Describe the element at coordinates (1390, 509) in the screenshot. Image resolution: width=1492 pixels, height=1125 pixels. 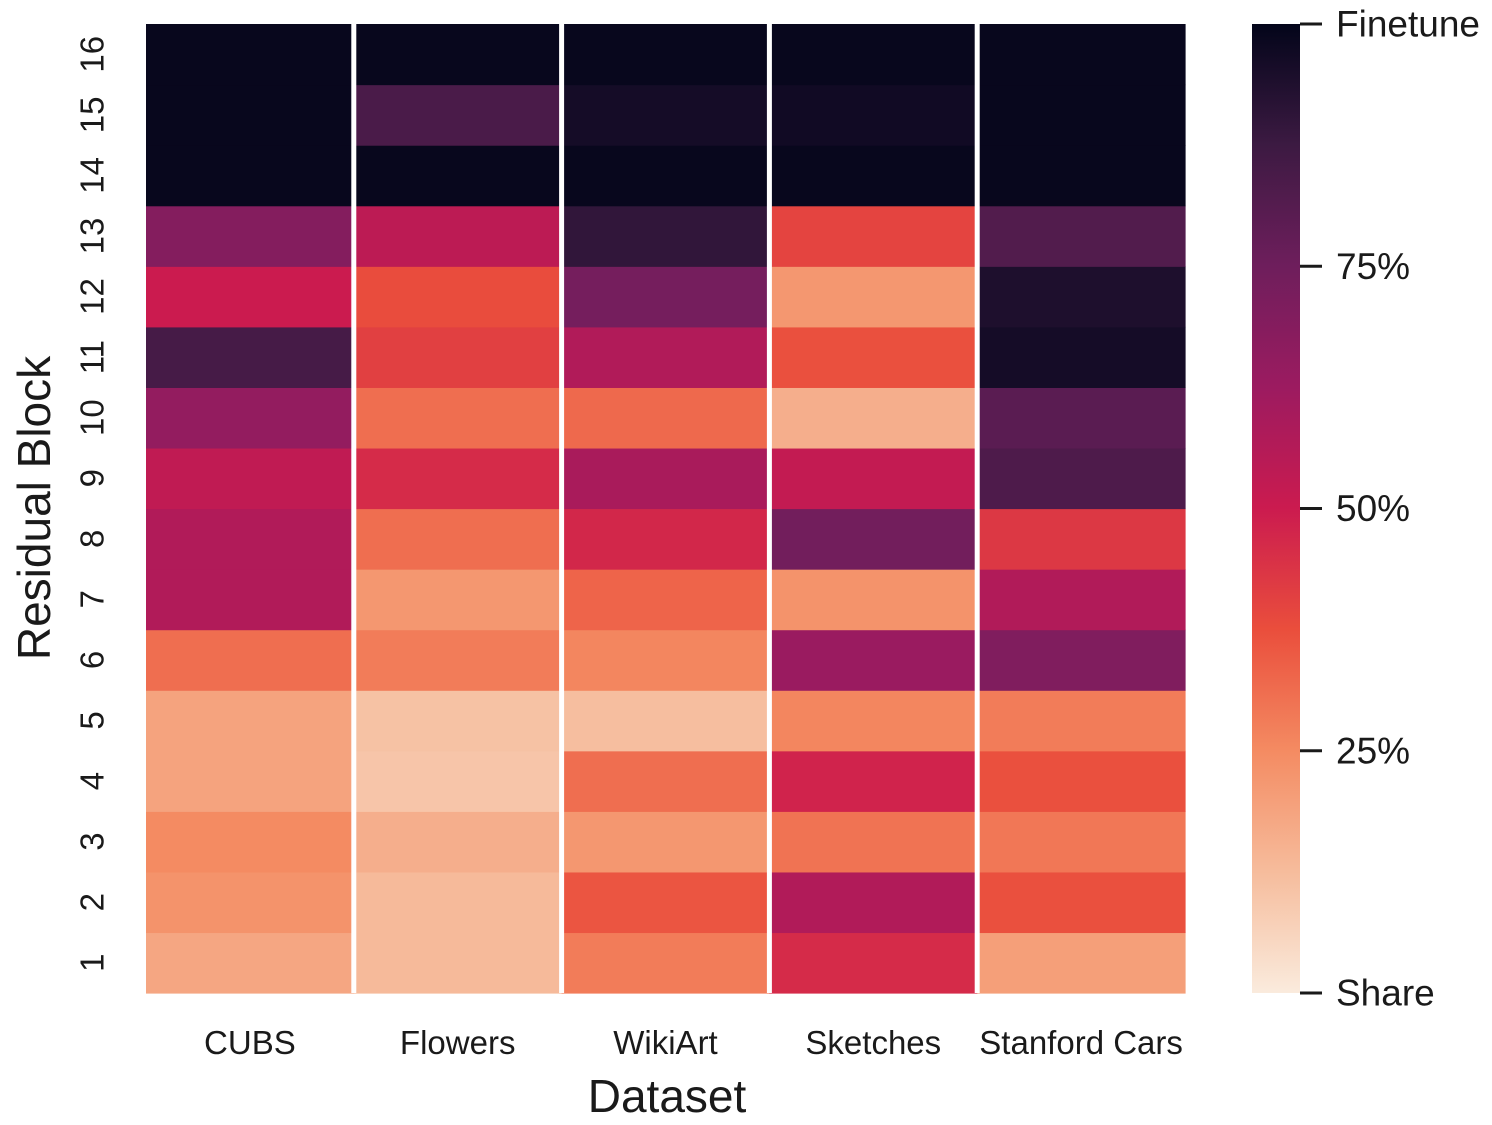
I see `colorbar-ticks: Finetune 75% 50% 25% Share` at that location.